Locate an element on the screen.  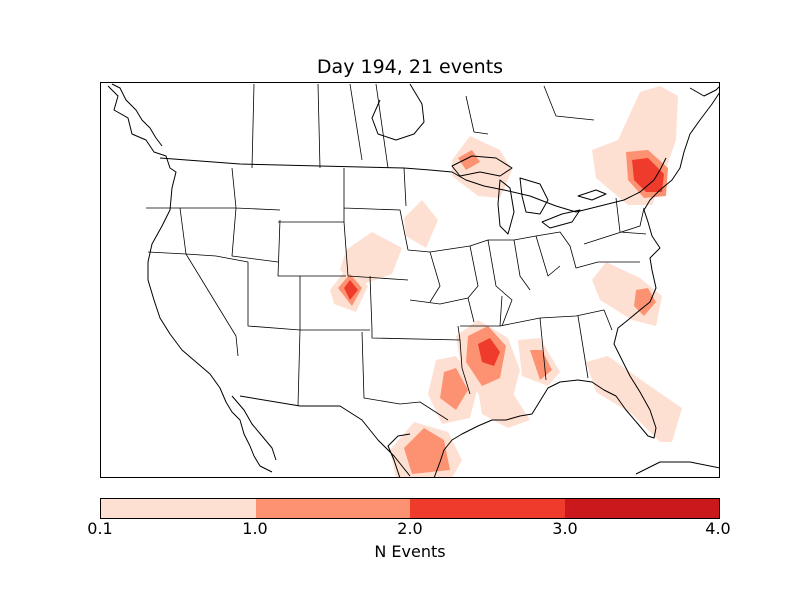
contour-texas-mid is located at coordinates (427, 451).